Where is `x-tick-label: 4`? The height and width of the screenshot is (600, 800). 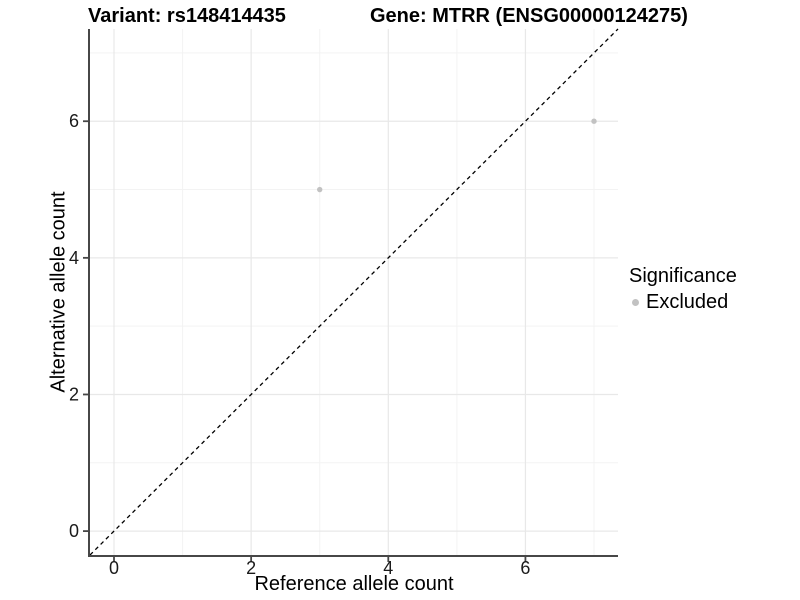
x-tick-label: 4 is located at coordinates (388, 568).